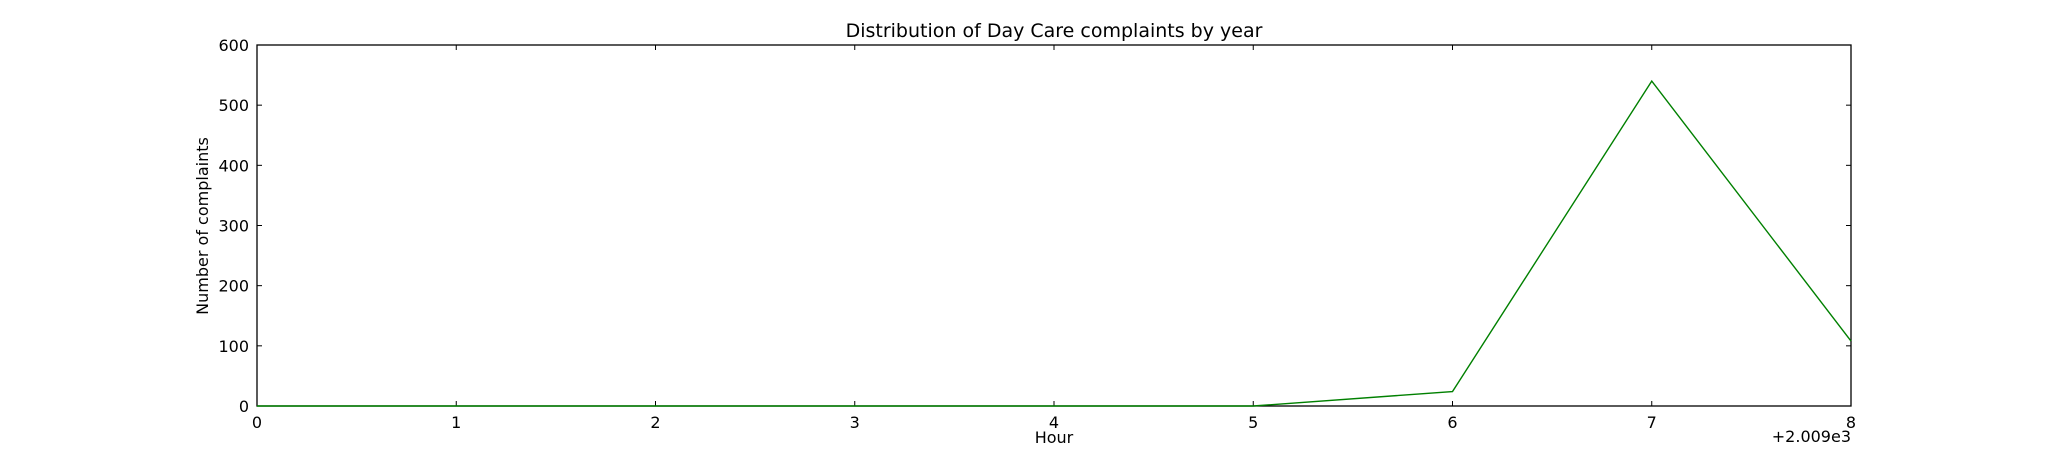 The height and width of the screenshot is (450, 2050). What do you see at coordinates (233, 346) in the screenshot?
I see `y-tick-label: 100` at bounding box center [233, 346].